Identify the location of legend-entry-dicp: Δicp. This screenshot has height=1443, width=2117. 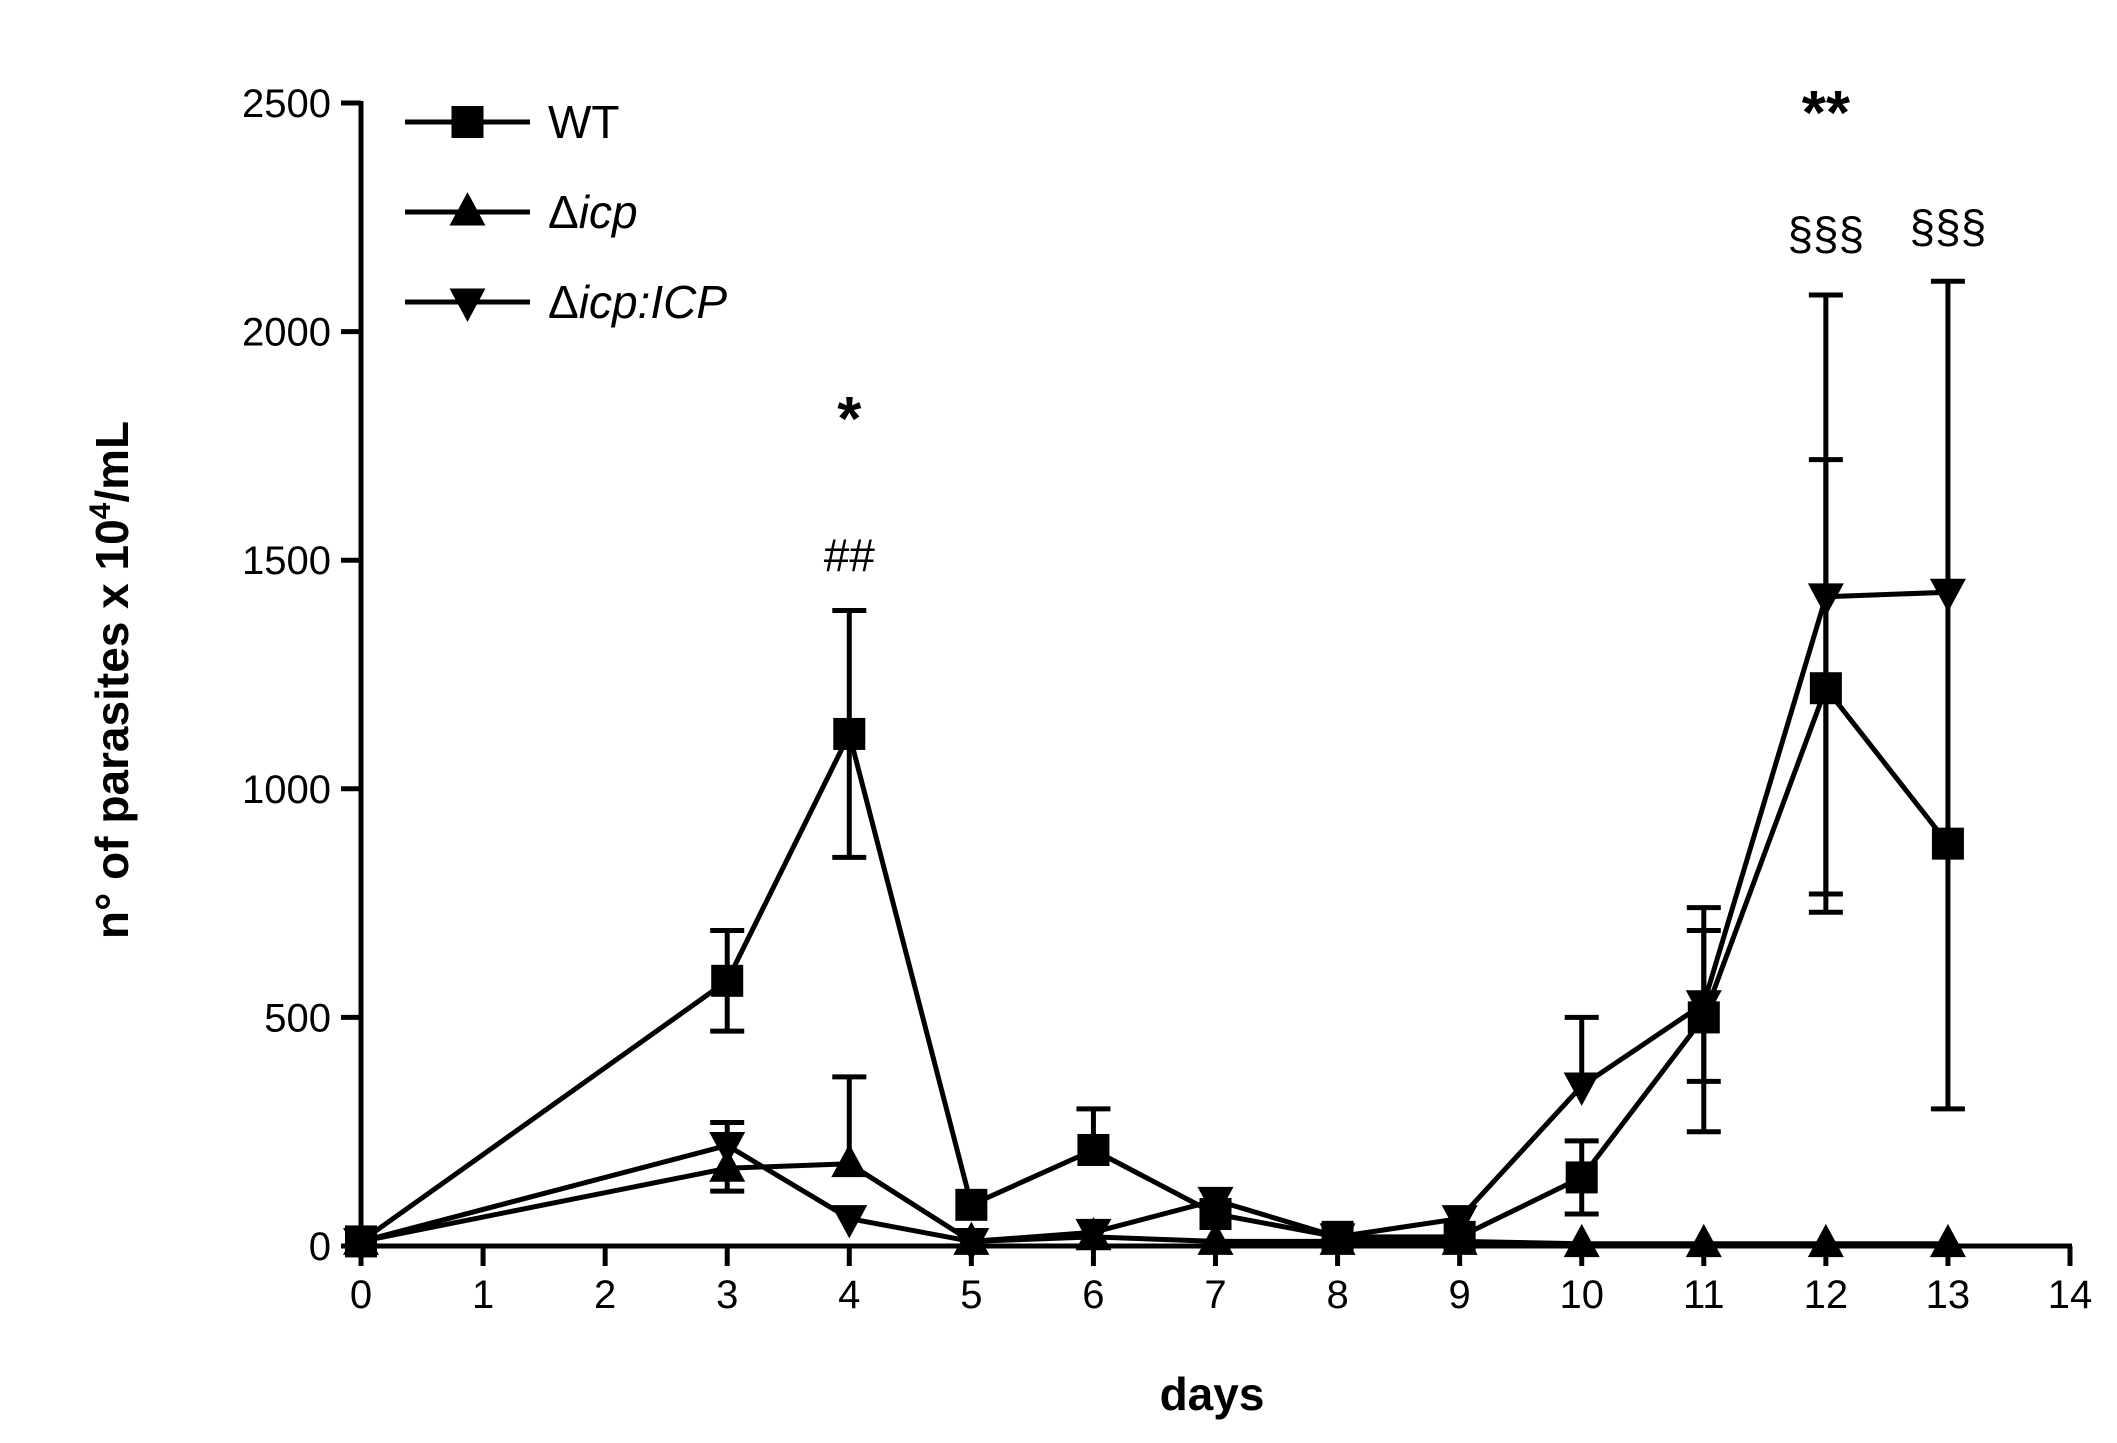
(521, 212).